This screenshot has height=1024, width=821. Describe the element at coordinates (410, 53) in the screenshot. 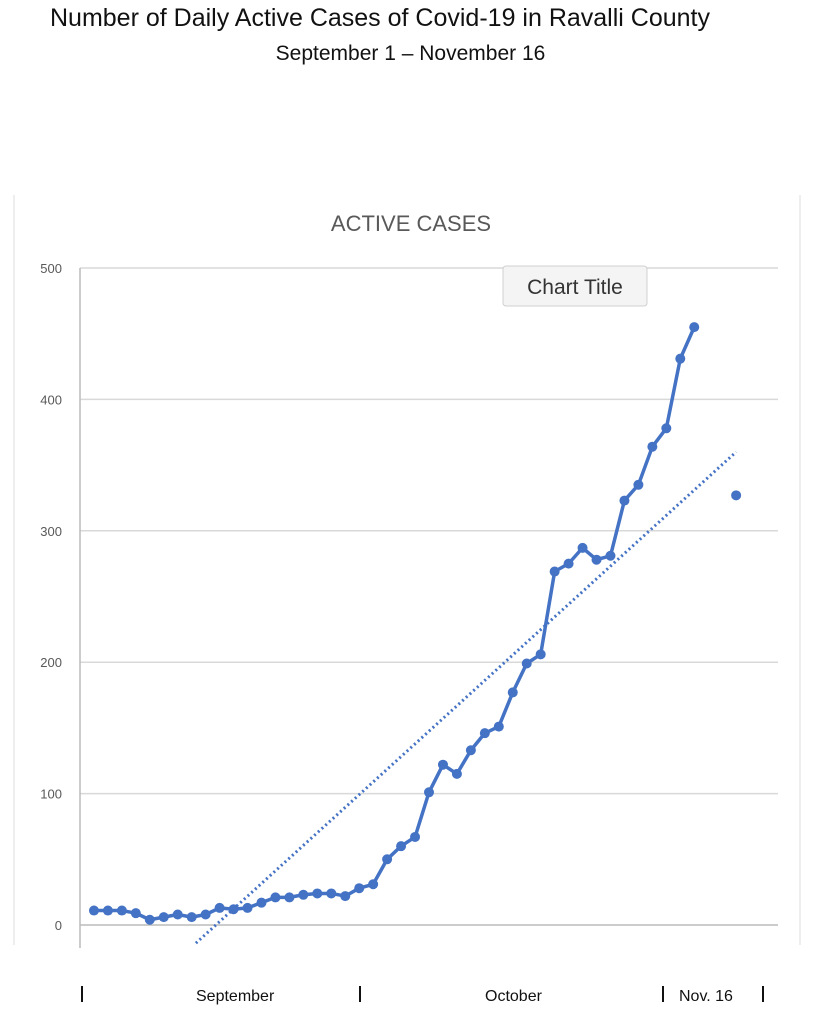

I see `page-subtitle: September 1 – November 16` at that location.